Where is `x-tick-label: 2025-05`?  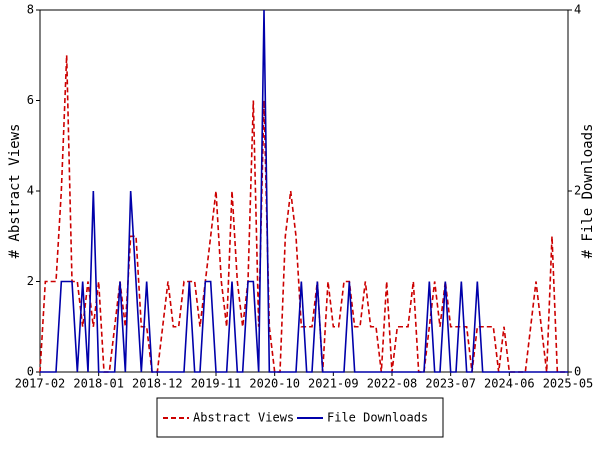
x-tick-label: 2025-05 is located at coordinates (568, 384).